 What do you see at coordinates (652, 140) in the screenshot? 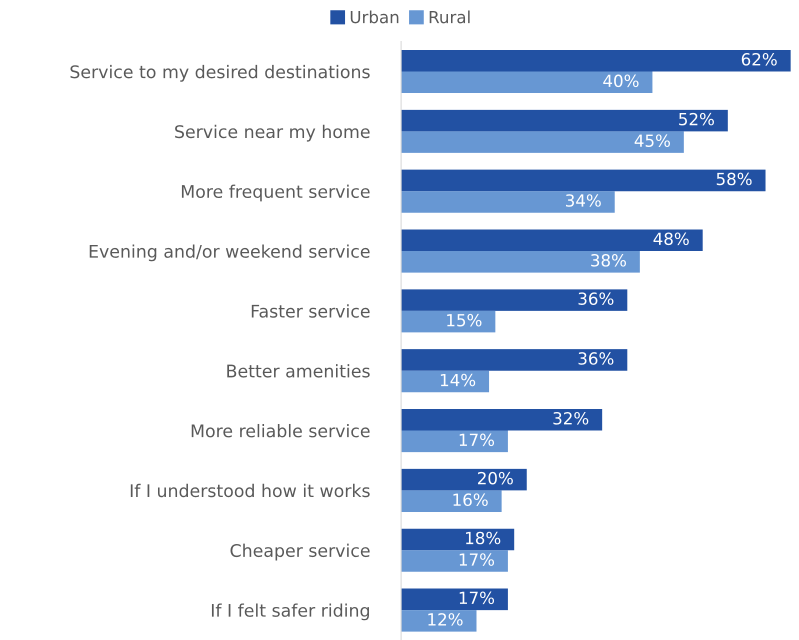
I see `data-label: 45%` at bounding box center [652, 140].